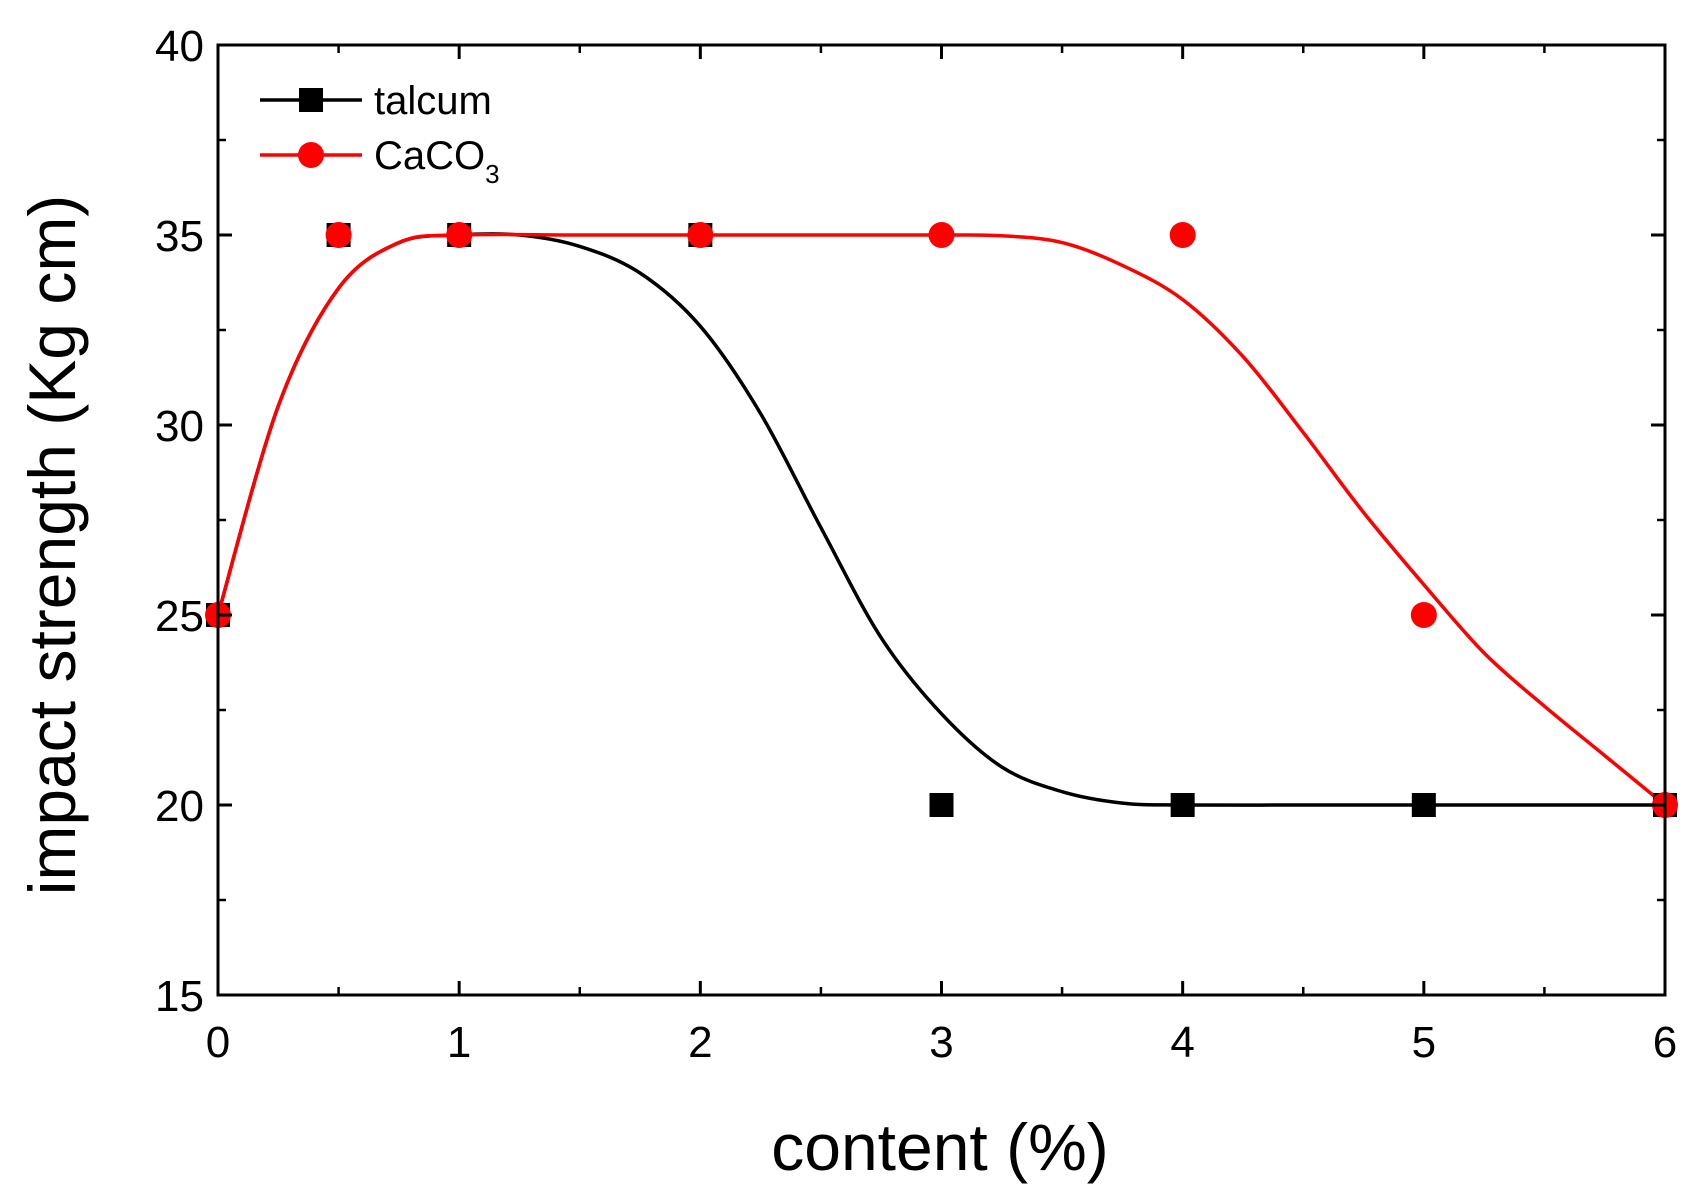 This screenshot has height=1200, width=1688. What do you see at coordinates (179, 46) in the screenshot?
I see `y-tick-label: 40` at bounding box center [179, 46].